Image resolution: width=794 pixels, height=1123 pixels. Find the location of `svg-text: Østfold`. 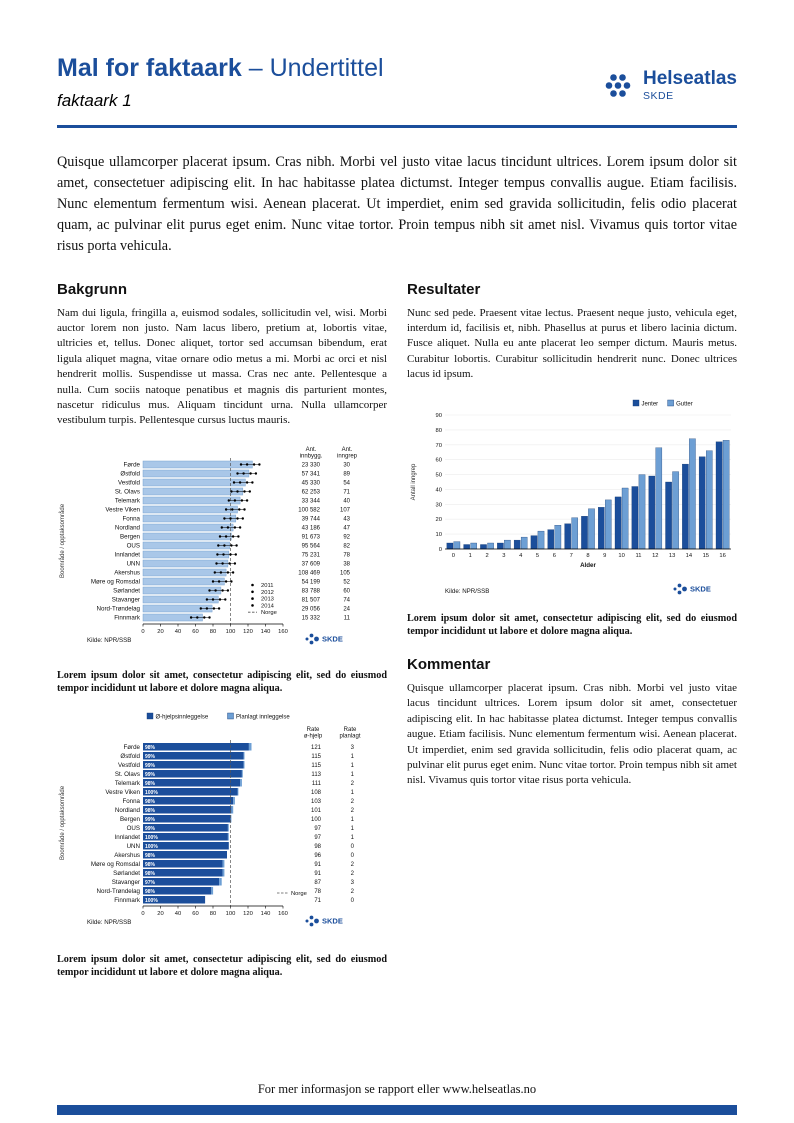

svg-text: Østfold is located at coordinates (130, 756).